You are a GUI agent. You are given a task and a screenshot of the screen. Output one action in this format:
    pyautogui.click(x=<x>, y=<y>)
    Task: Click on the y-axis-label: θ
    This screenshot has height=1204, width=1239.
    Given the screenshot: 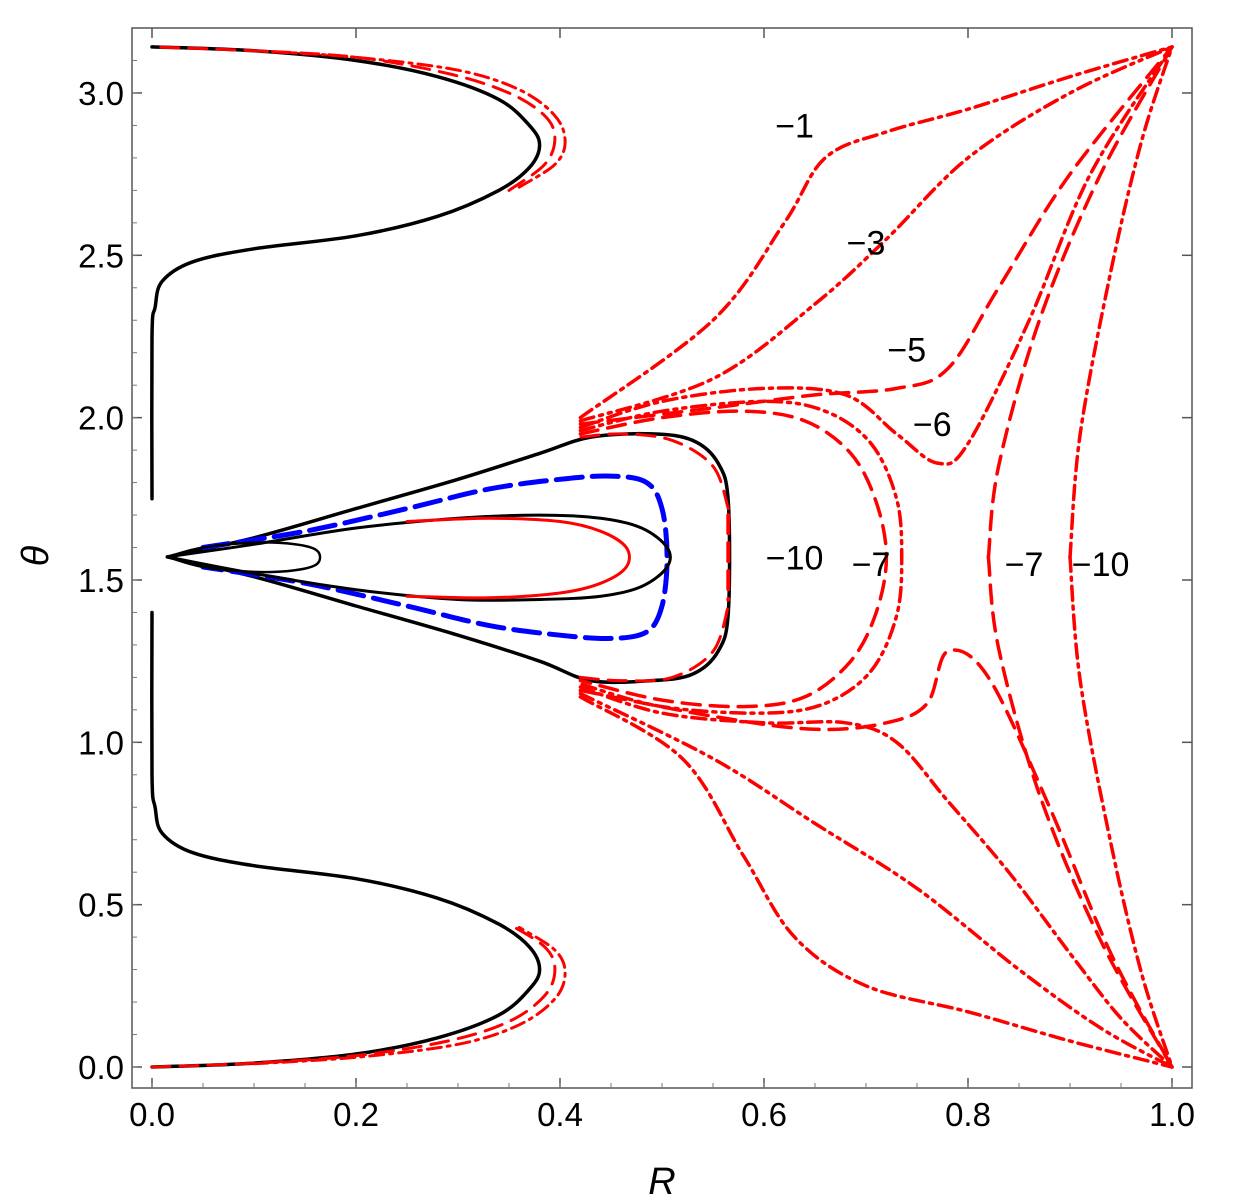 What is the action you would take?
    pyautogui.click(x=36, y=555)
    